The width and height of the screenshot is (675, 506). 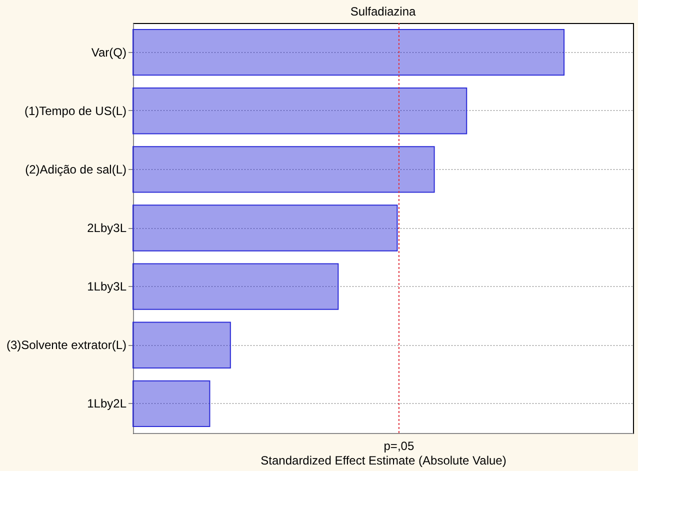 I want to click on ref-line-label: p=,05, so click(x=399, y=446).